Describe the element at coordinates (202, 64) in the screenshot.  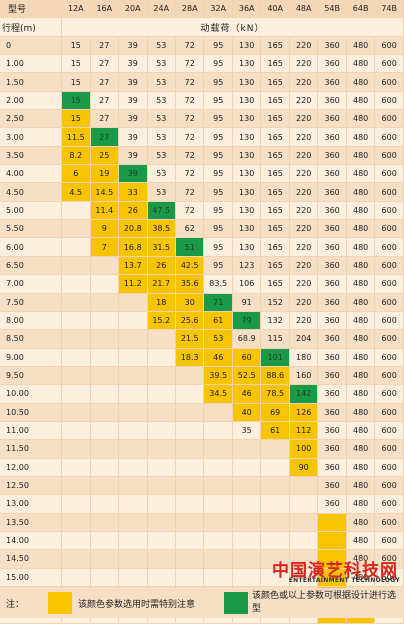
I see `table-row: 1.00 15 27 39 53 72 95 130 165 220 360 480 600` at that location.